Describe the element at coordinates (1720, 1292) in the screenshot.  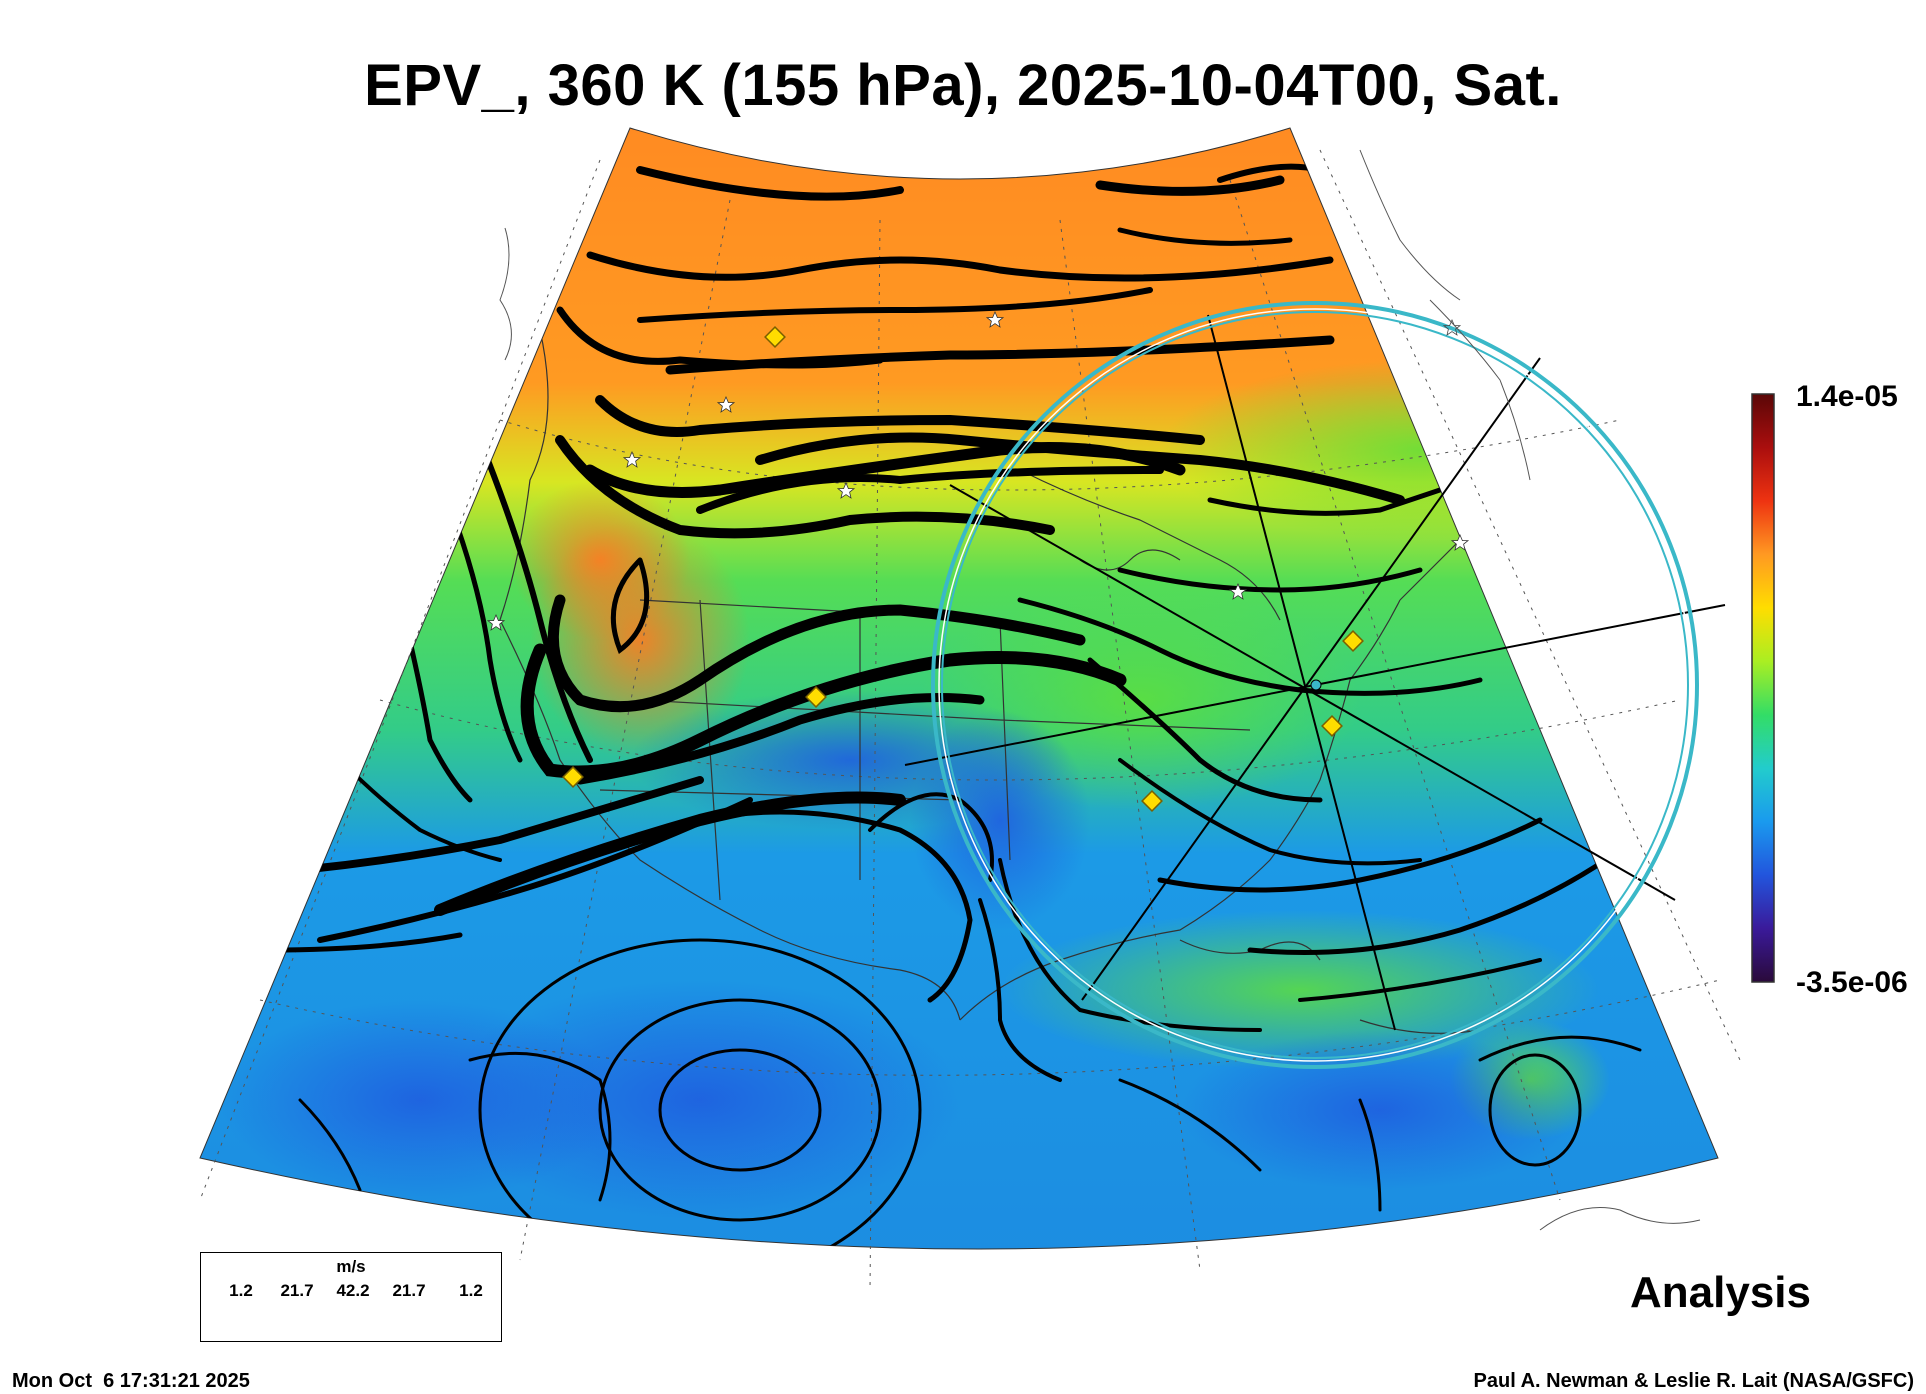
I see `analysis-label: Analysis` at that location.